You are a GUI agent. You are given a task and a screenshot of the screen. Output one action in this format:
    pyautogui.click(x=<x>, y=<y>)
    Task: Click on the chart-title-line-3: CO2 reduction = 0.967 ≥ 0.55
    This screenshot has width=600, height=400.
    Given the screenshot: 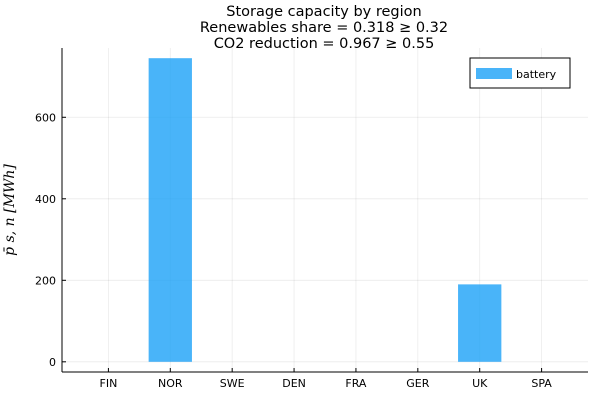 What is the action you would take?
    pyautogui.click(x=324, y=44)
    